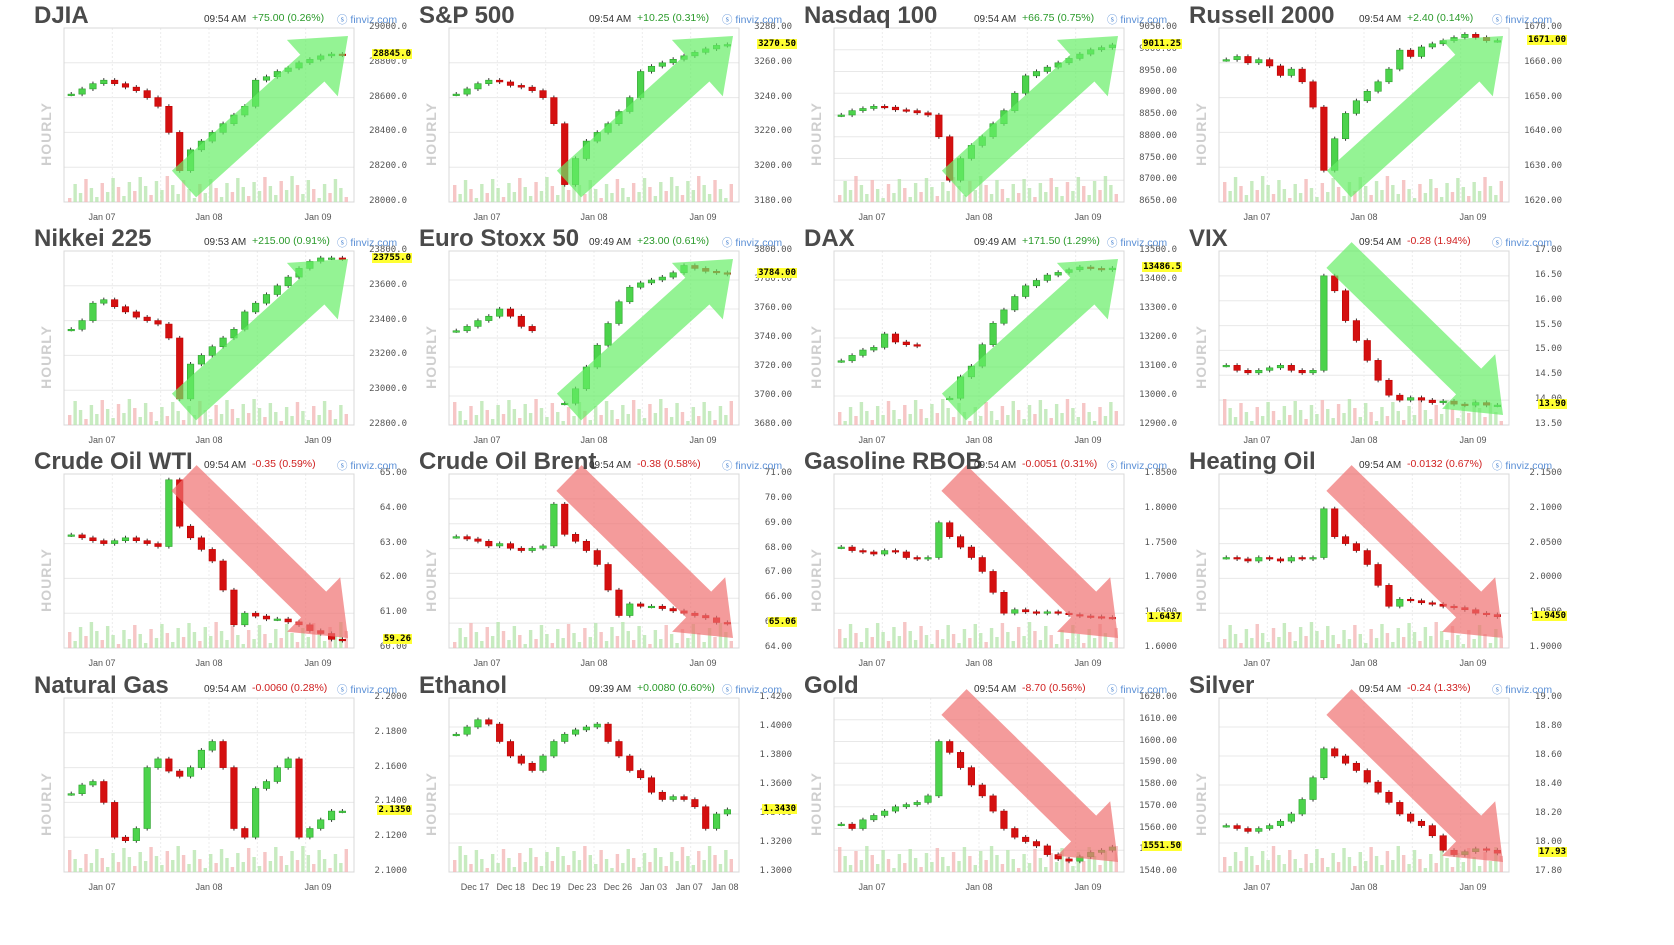 Image resolution: width=1674 pixels, height=945 pixels. I want to click on change-value: +215.00 (0.91%), so click(291, 241).